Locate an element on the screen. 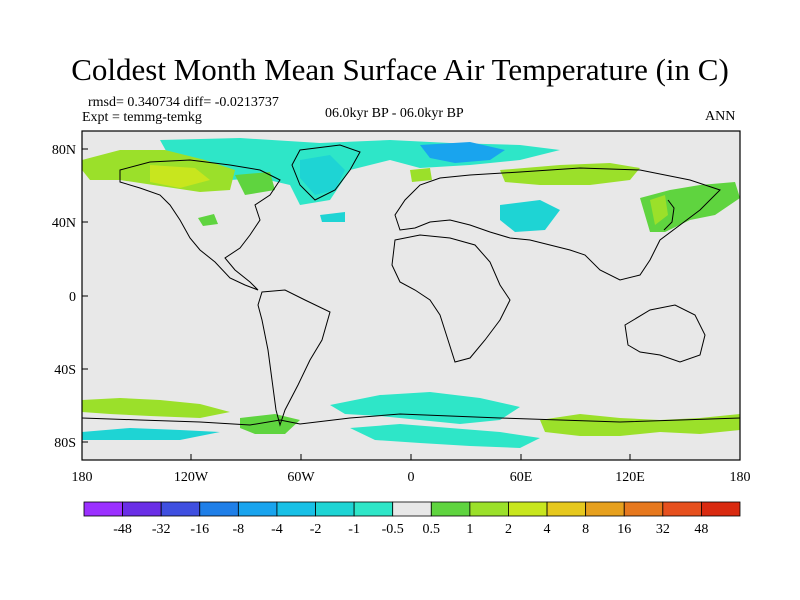  alaska-yellow-patch is located at coordinates (180, 176).